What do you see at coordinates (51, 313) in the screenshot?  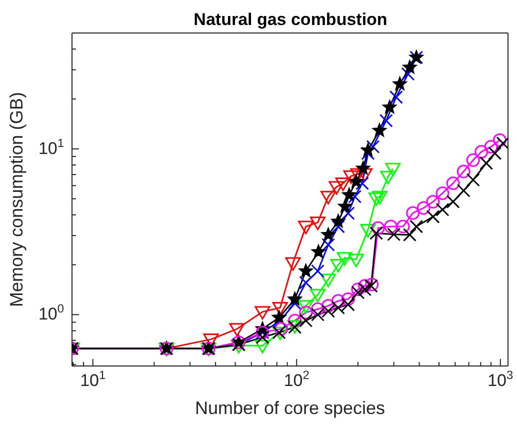 I see `y-tick-label: 10$^{0}$` at bounding box center [51, 313].